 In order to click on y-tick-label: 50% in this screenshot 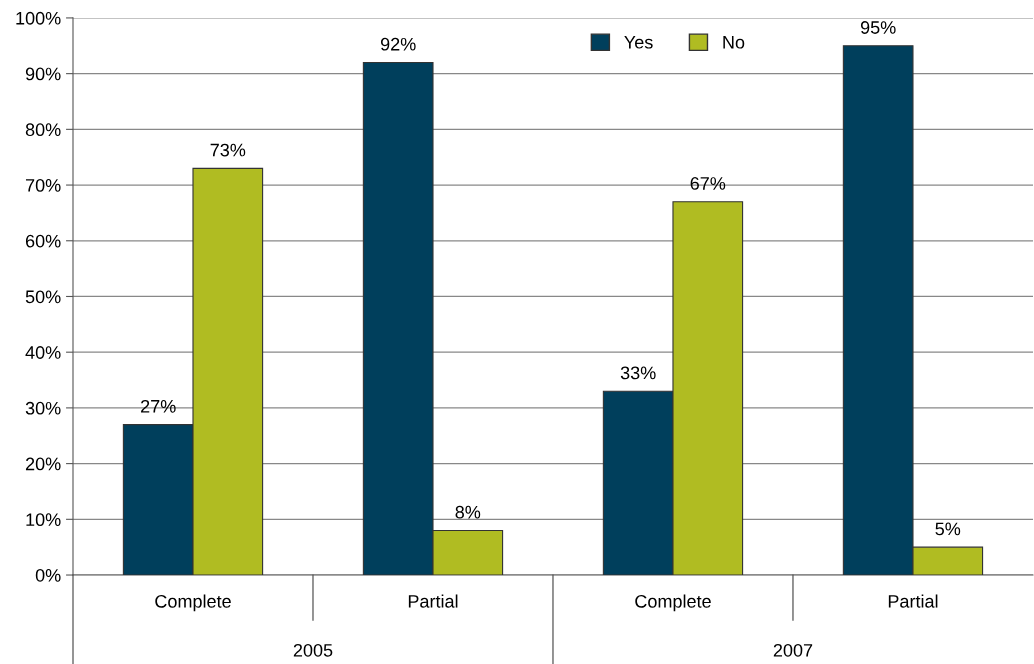, I will do `click(43, 297)`.